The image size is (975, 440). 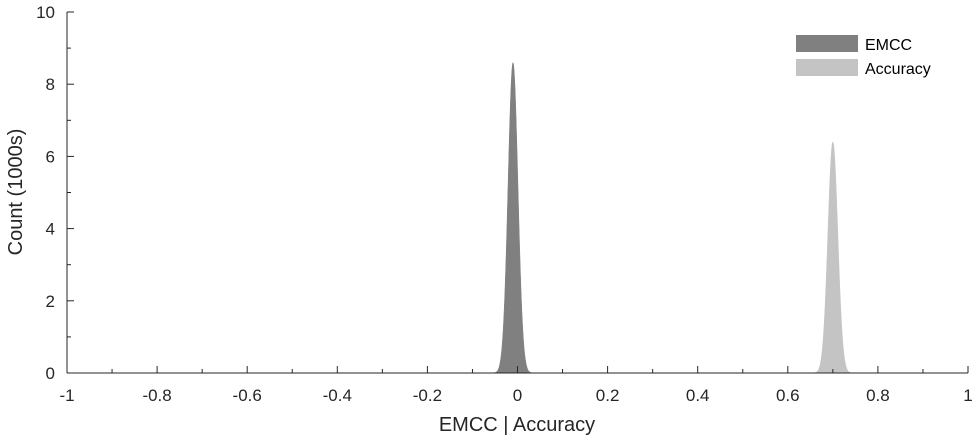 I want to click on y-tick-label: 8, so click(x=50, y=84).